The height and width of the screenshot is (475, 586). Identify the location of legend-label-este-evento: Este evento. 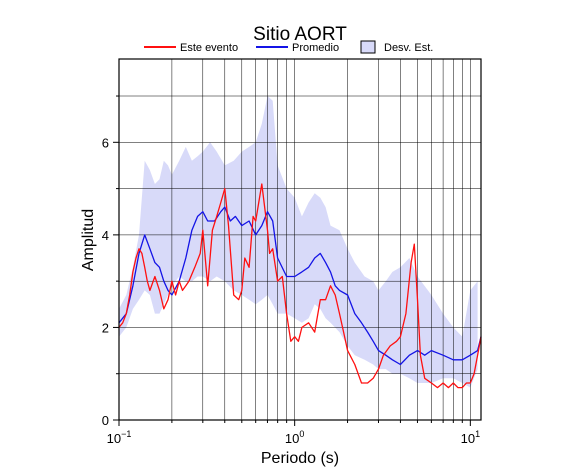
(209, 48).